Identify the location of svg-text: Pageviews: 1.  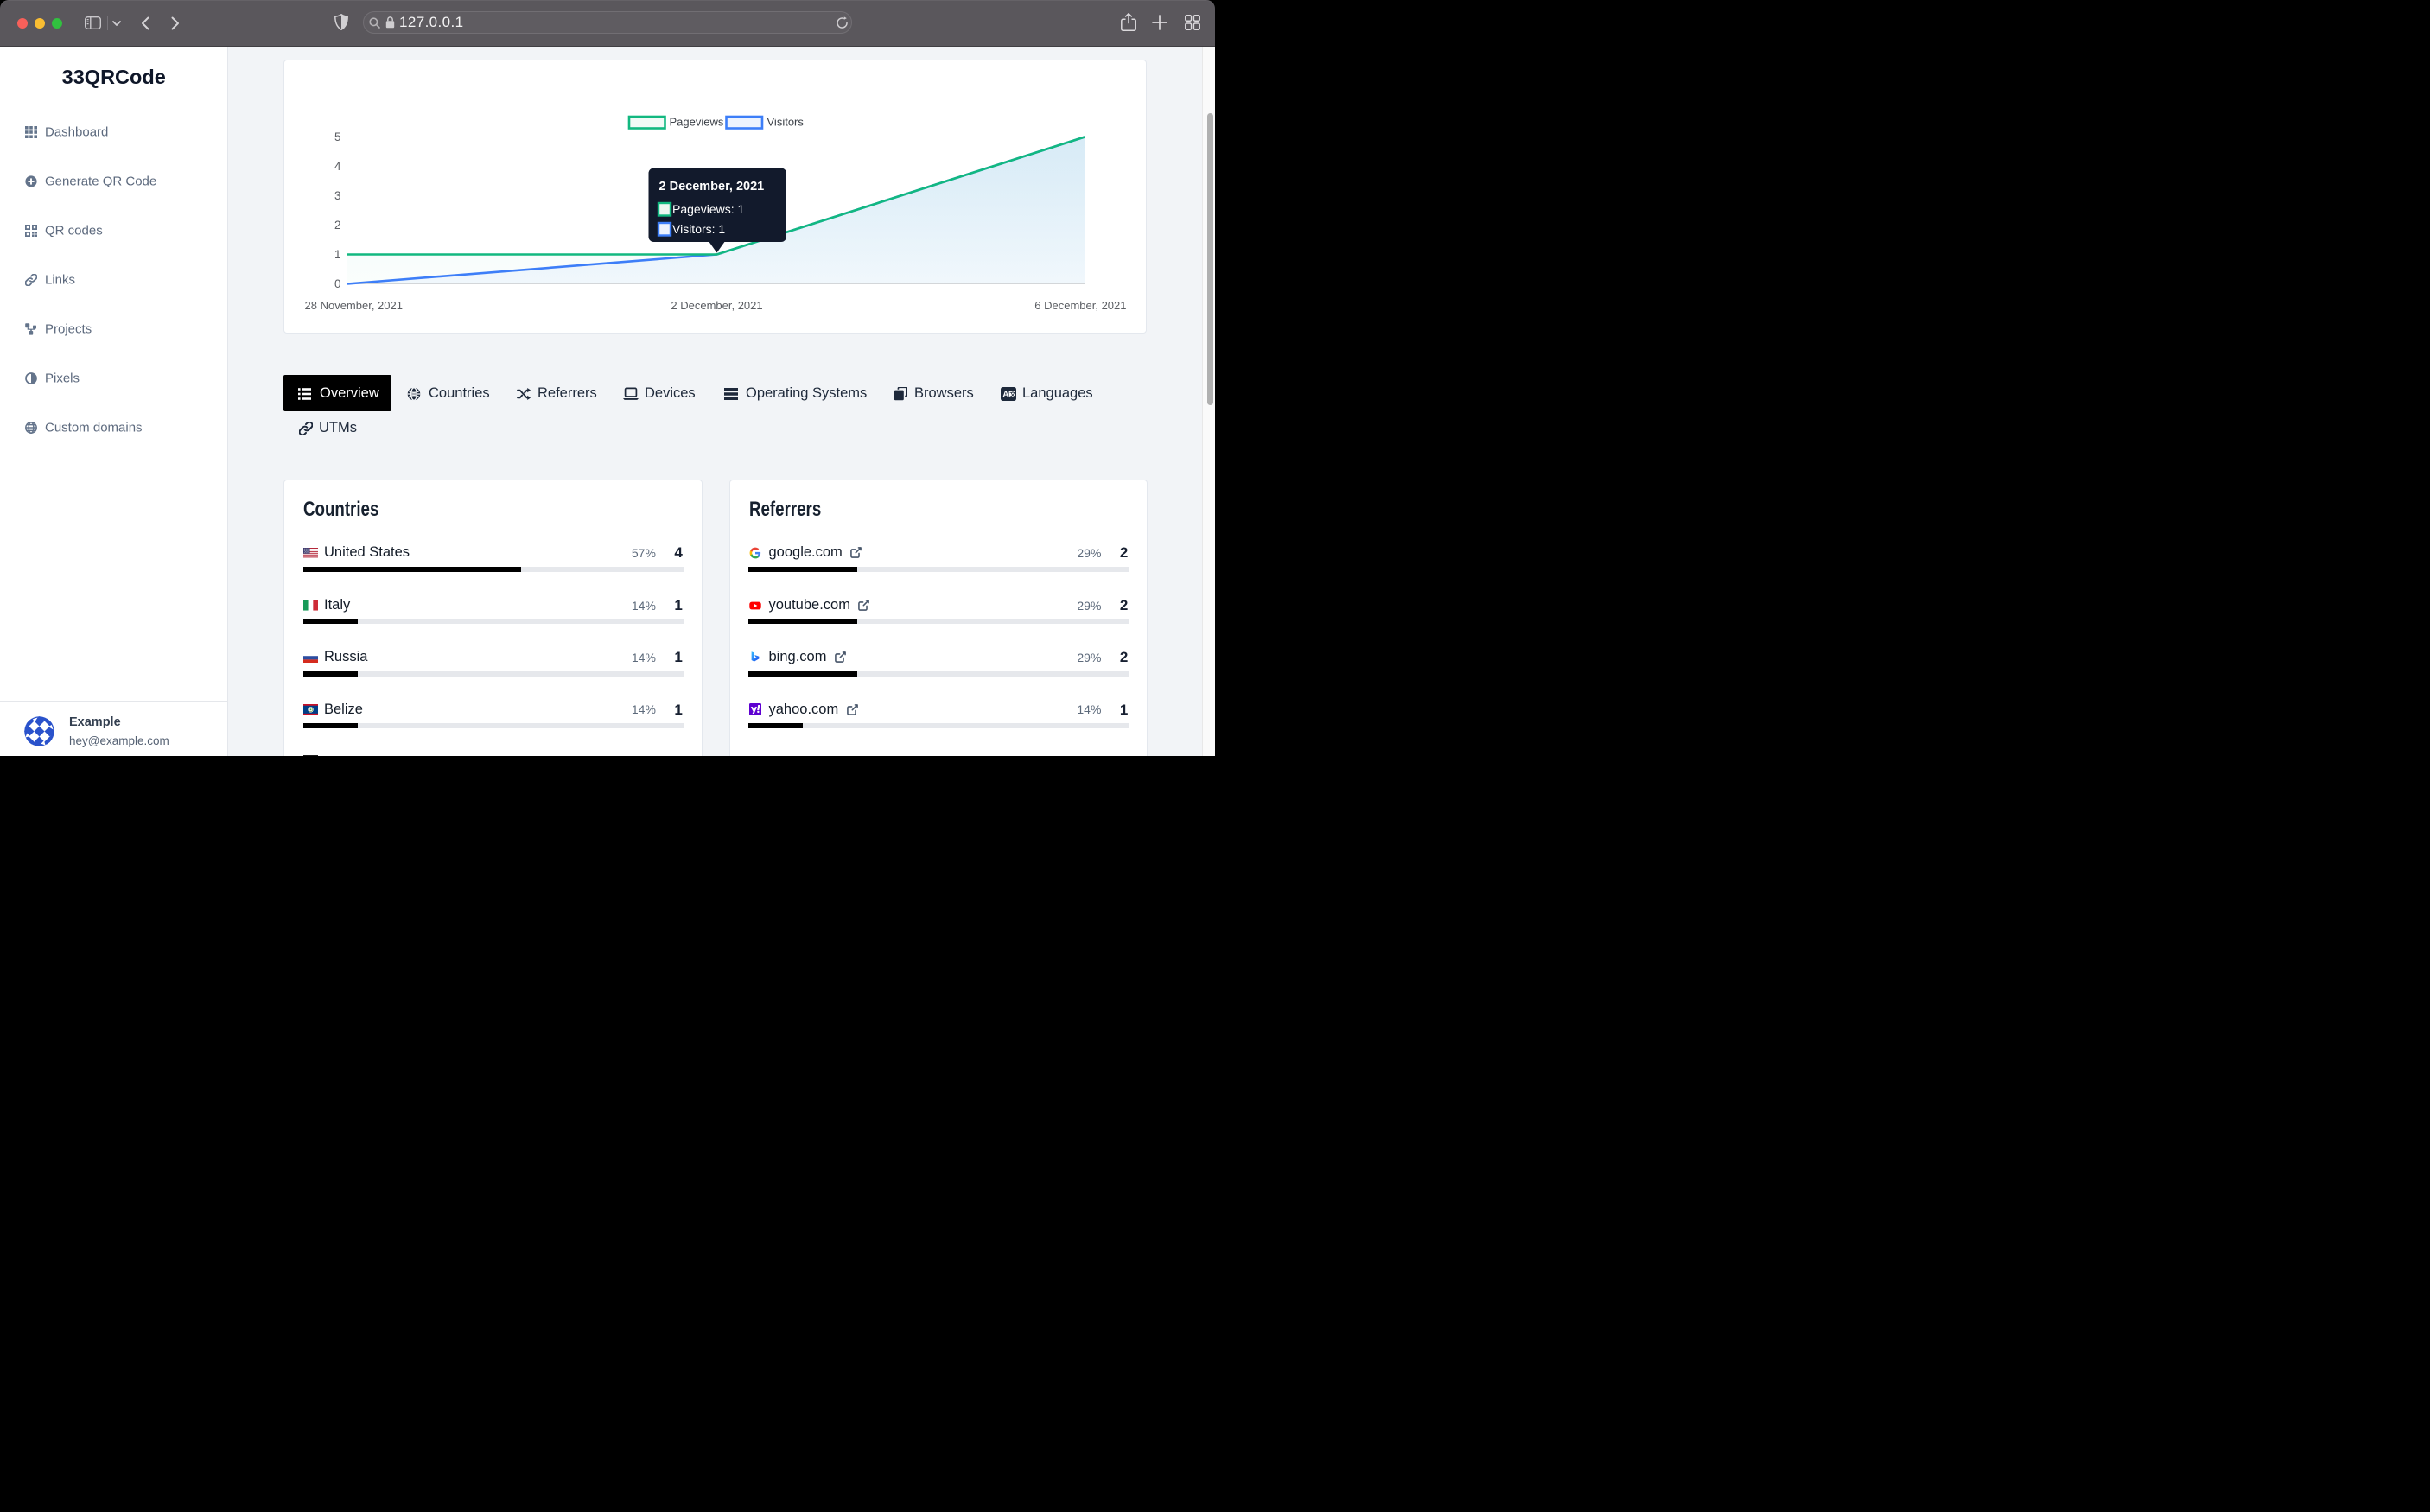
(708, 209).